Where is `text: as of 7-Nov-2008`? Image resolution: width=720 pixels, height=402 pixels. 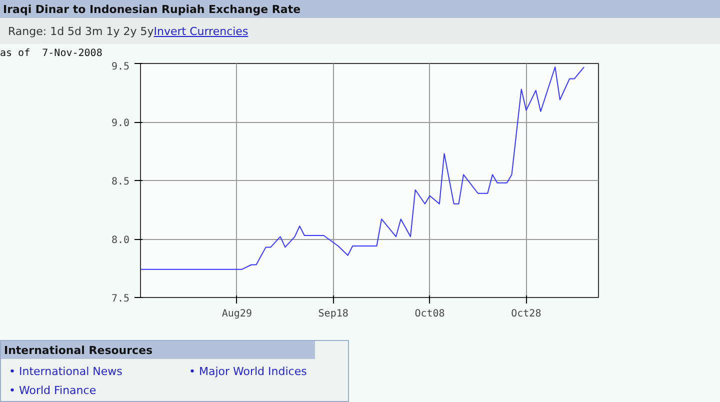 text: as of 7-Nov-2008 is located at coordinates (51, 54).